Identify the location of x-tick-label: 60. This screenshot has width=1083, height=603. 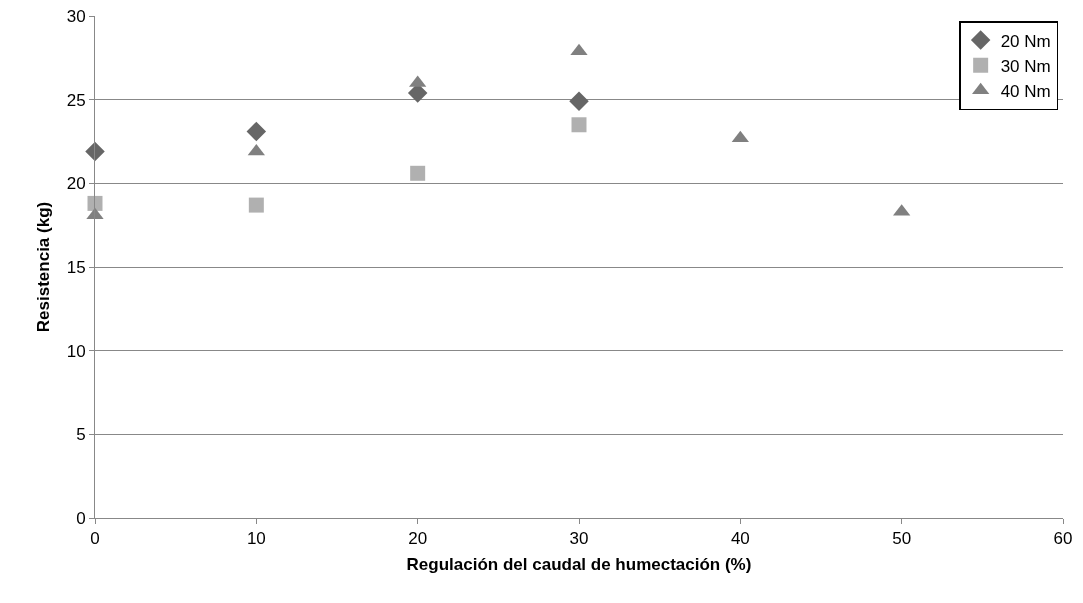
(1063, 539).